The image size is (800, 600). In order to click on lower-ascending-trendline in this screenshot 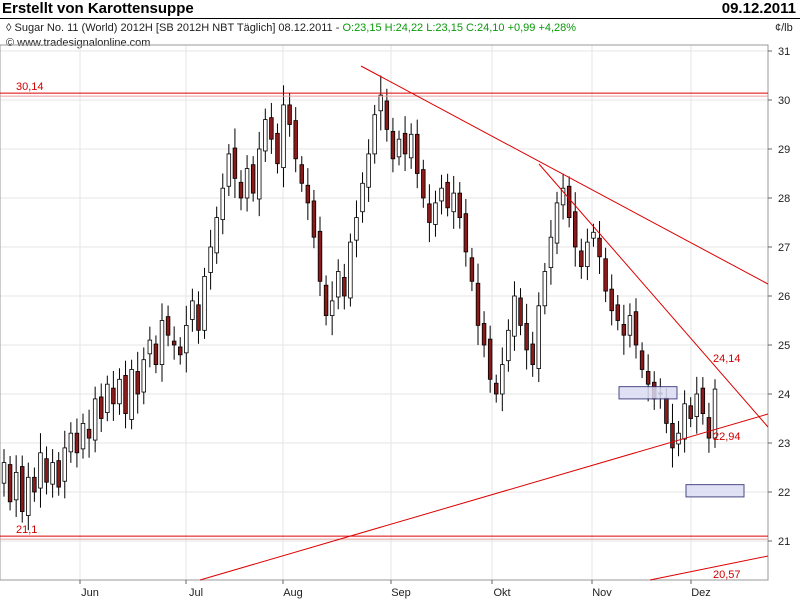, I will do `click(709, 568)`.